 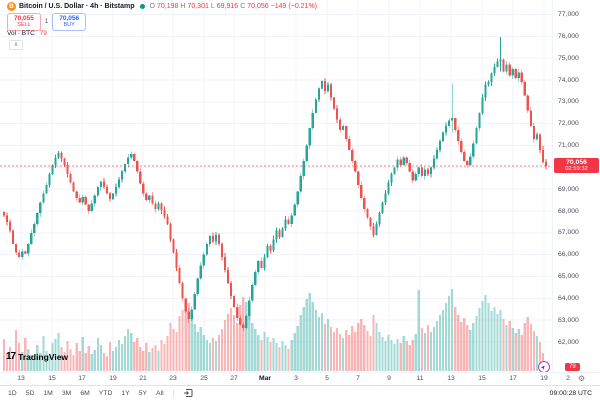 I want to click on price-tick-label: 65,000, so click(x=568, y=276).